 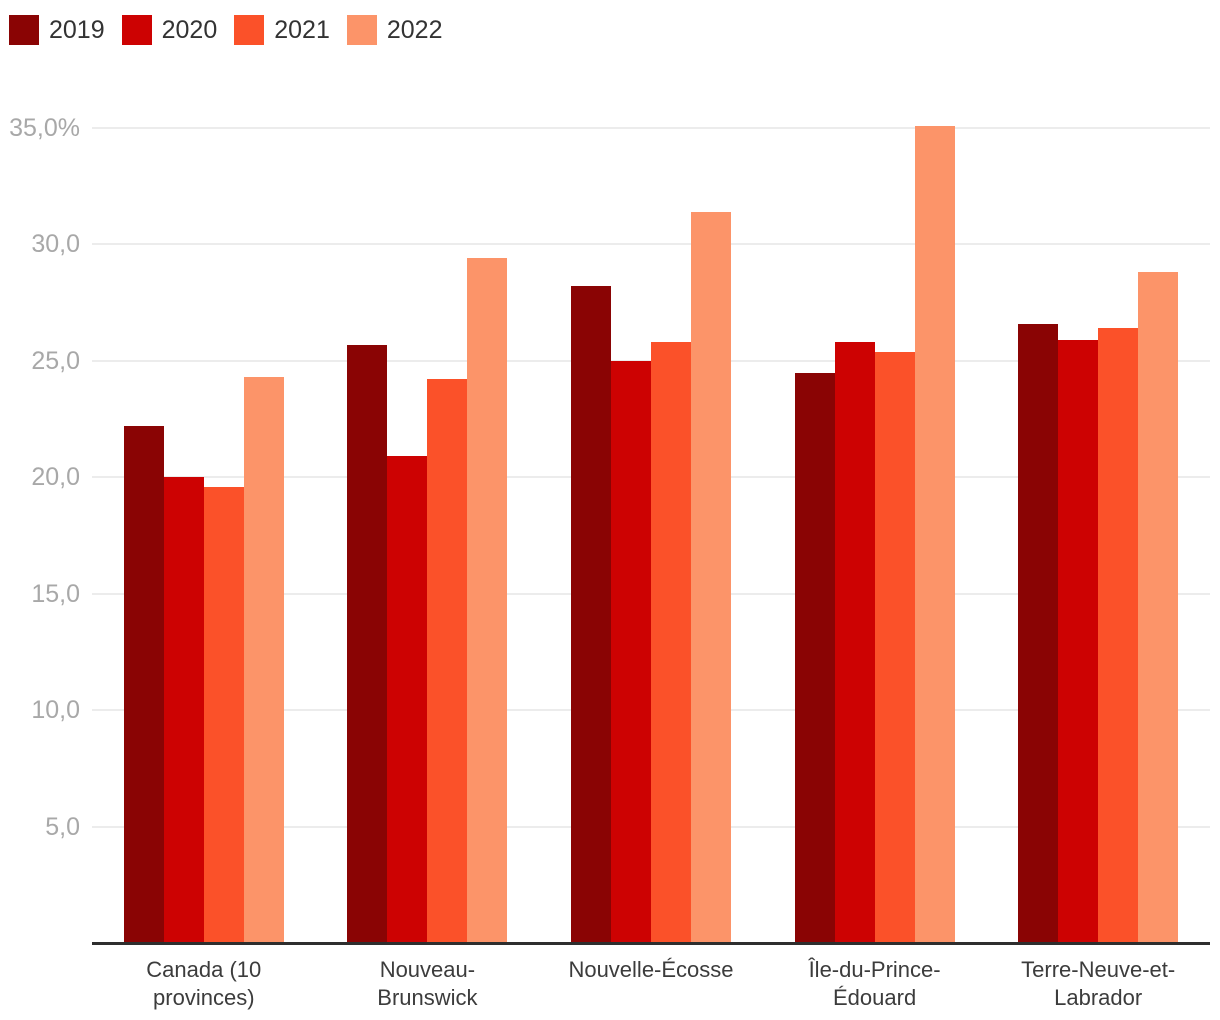 I want to click on legend-label: 2021, so click(x=302, y=30).